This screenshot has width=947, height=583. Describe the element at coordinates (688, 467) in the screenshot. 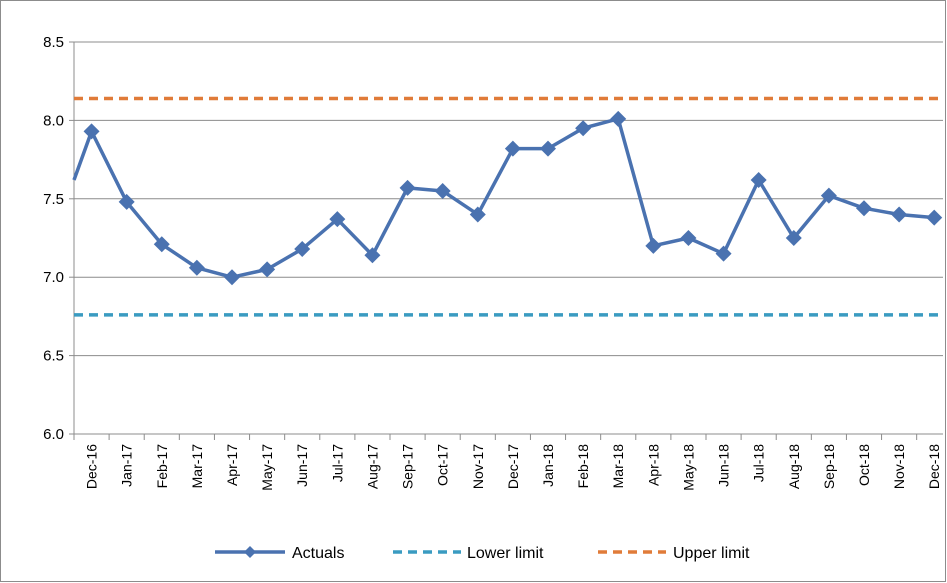

I see `x-tick-label: May-18` at that location.